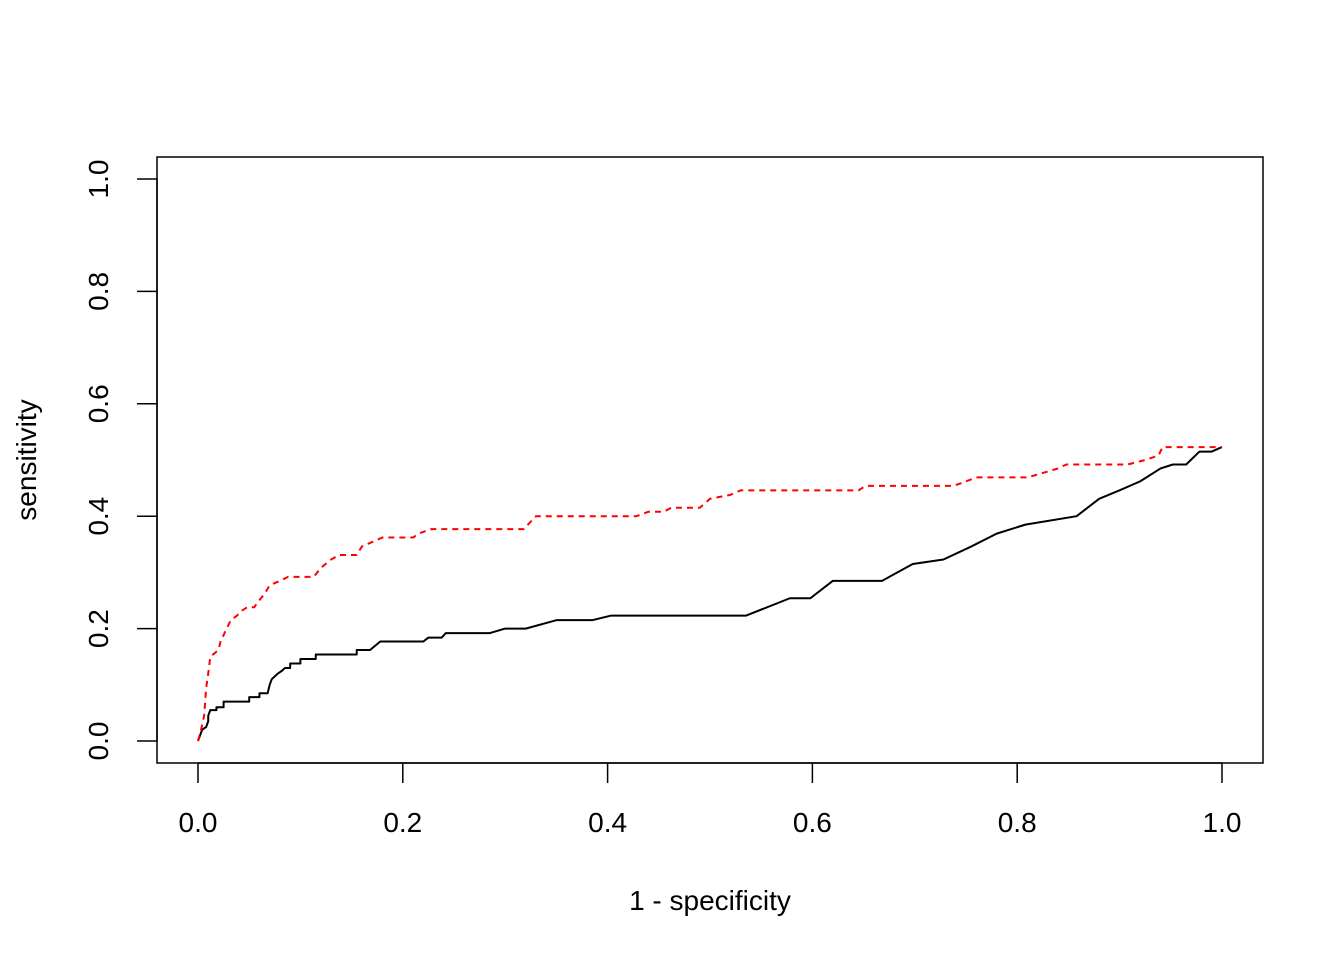 The height and width of the screenshot is (960, 1344). What do you see at coordinates (98, 628) in the screenshot?
I see `y-tick-label: 0.2` at bounding box center [98, 628].